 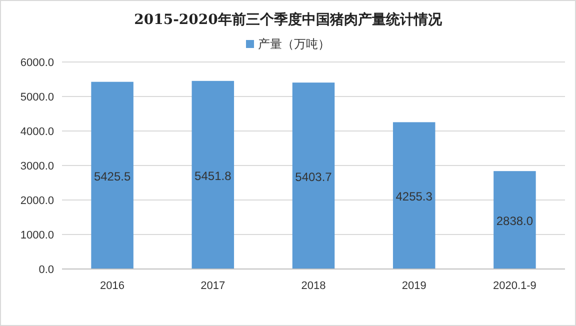 I want to click on y-tick-label: 5000.0, so click(x=37, y=98).